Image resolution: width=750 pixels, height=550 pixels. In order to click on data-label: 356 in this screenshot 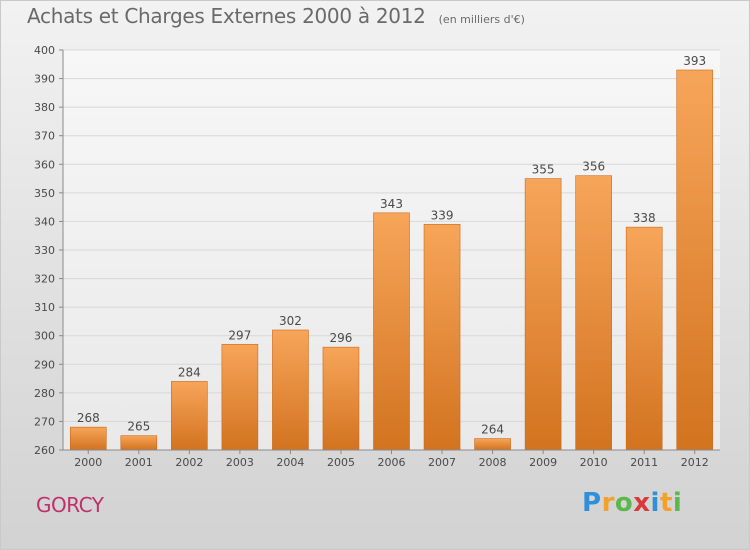, I will do `click(593, 167)`.